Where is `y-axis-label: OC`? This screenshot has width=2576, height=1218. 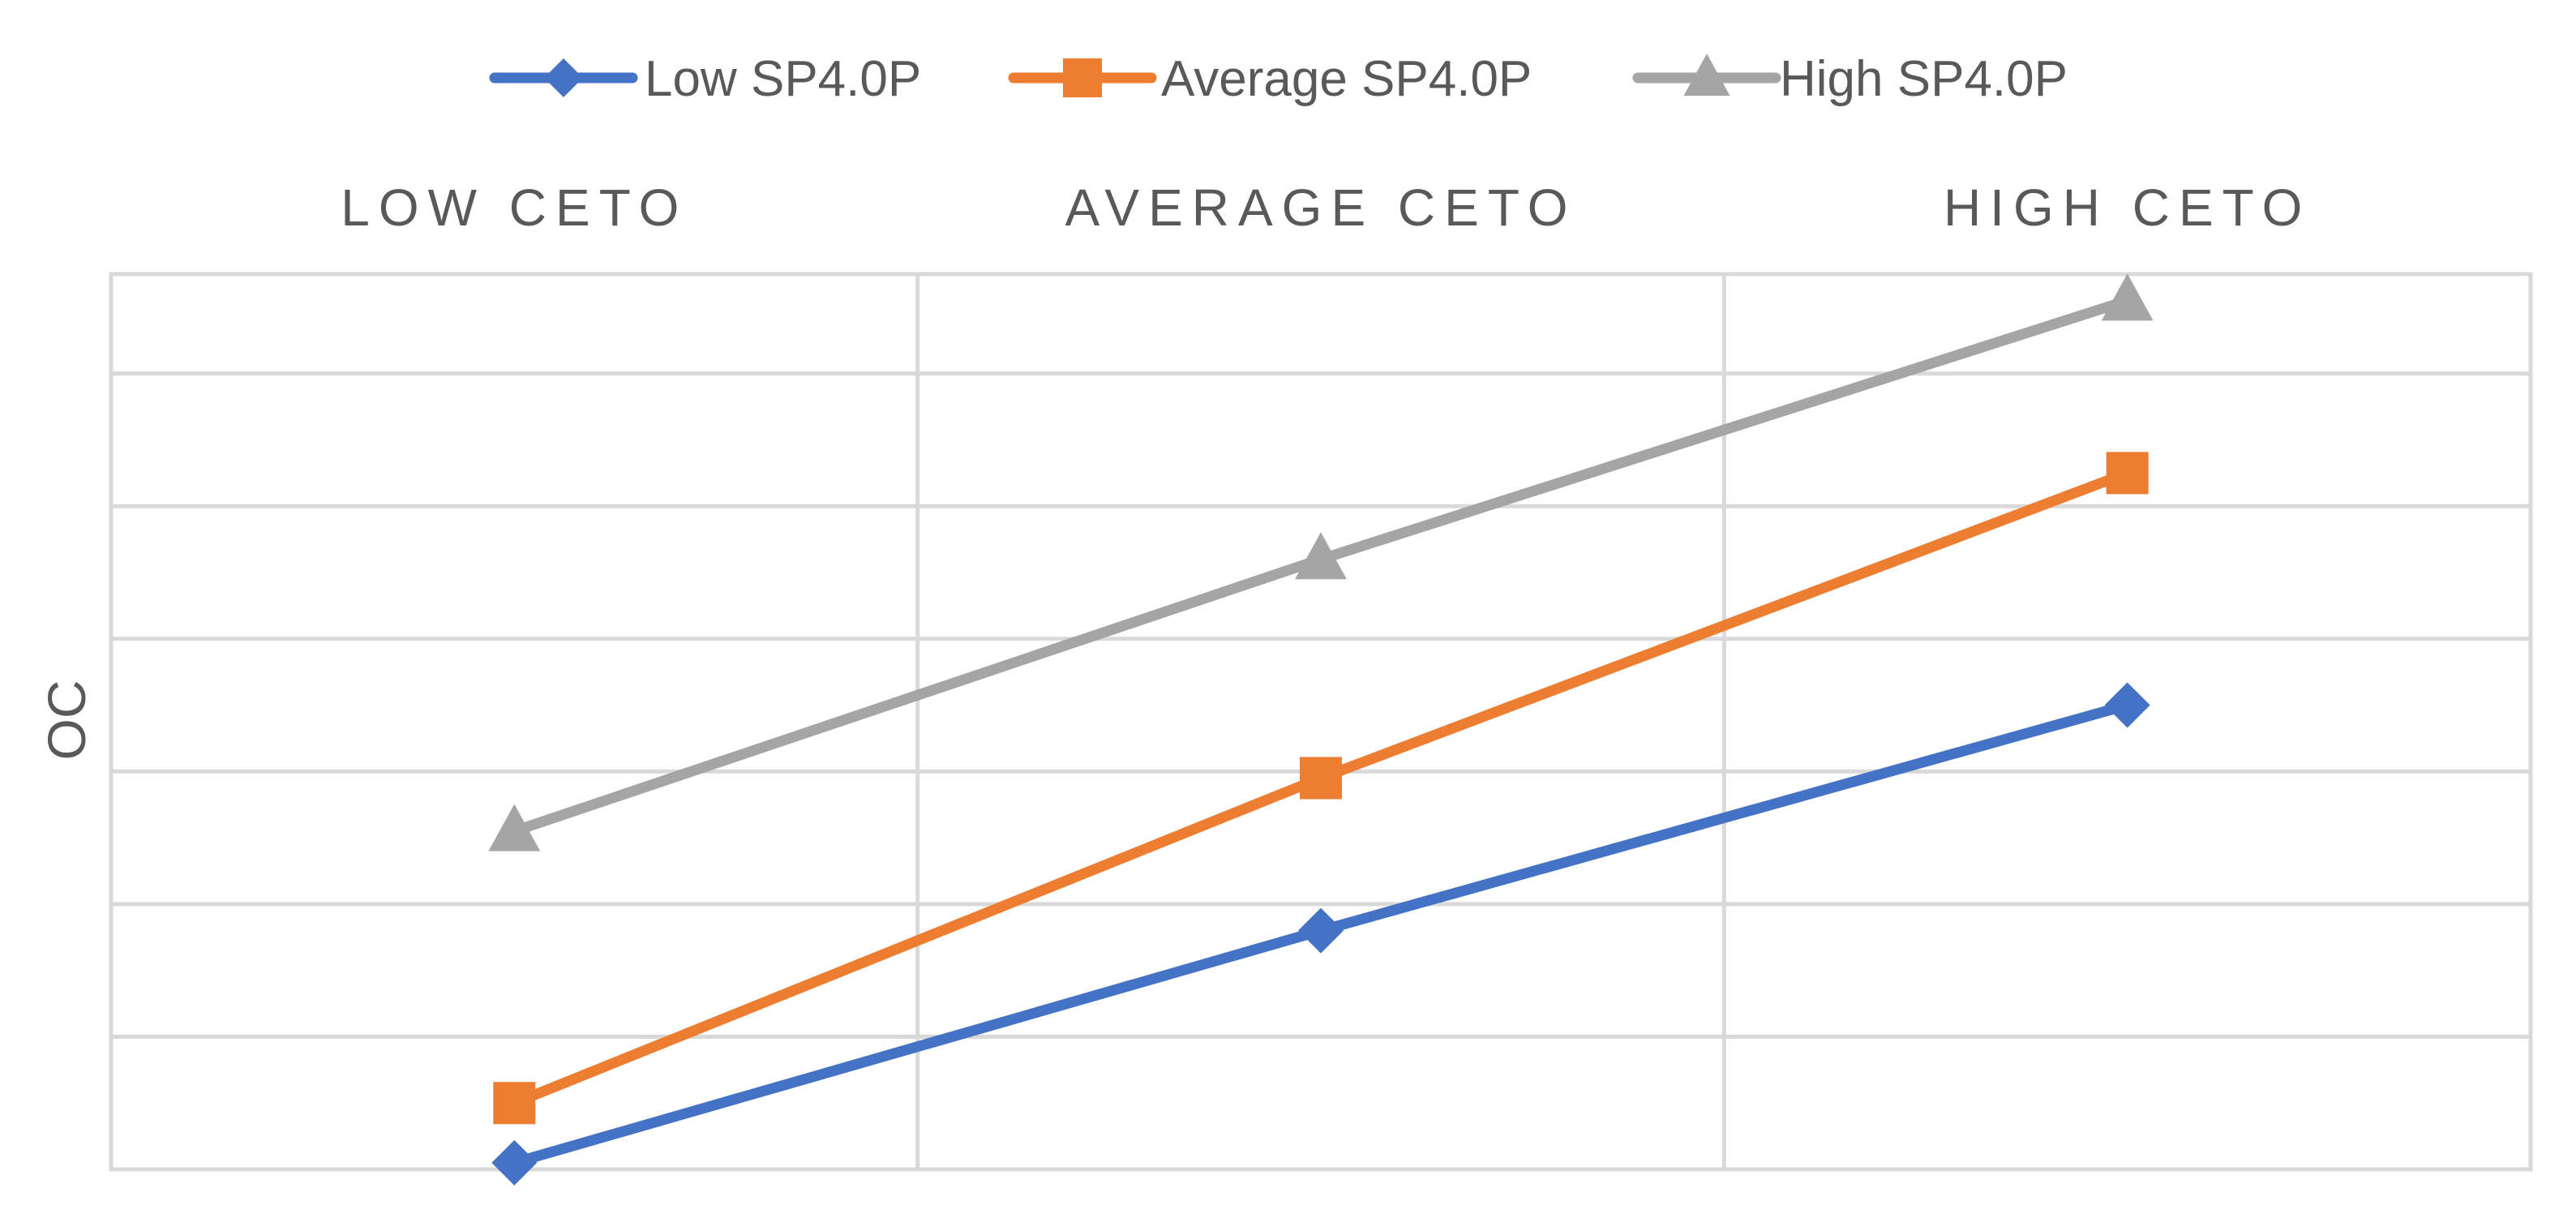
y-axis-label: OC is located at coordinates (66, 720).